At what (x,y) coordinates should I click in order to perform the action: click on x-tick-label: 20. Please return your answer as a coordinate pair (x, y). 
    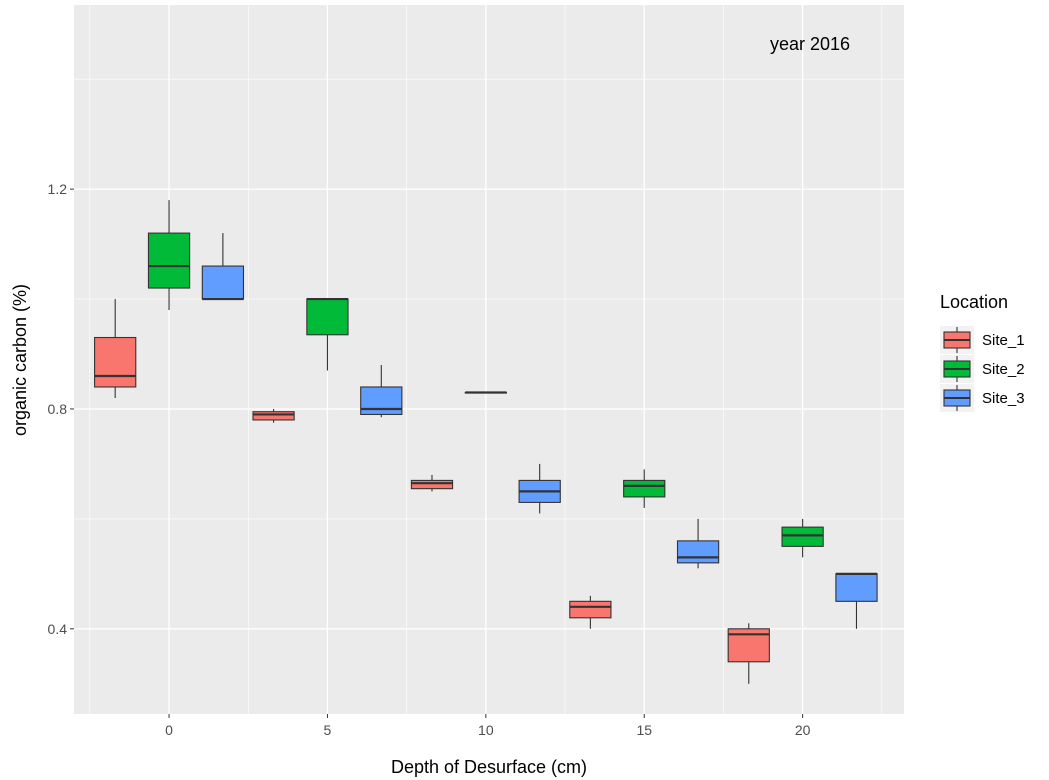
    Looking at the image, I should click on (803, 730).